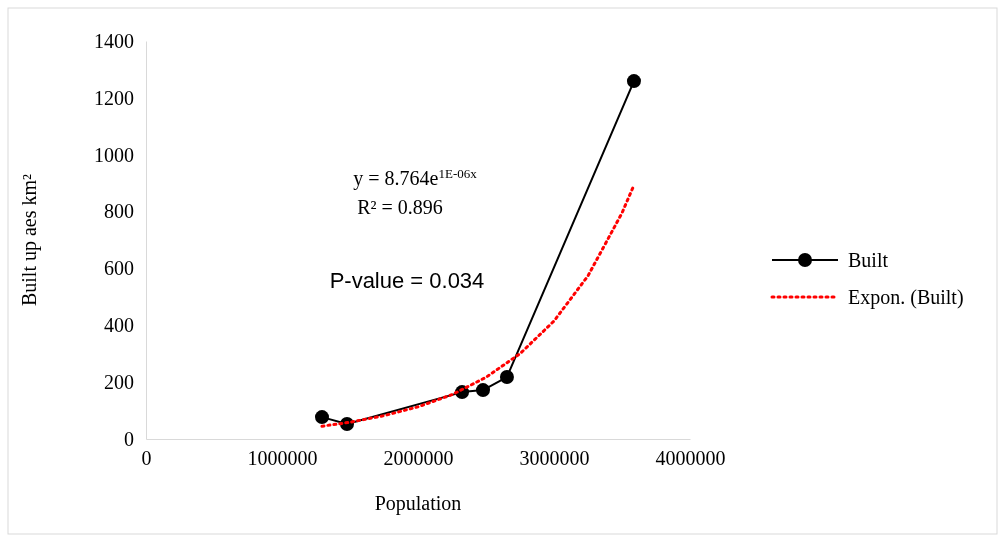 The height and width of the screenshot is (542, 1005). I want to click on y-tick-label: 800, so click(119, 211).